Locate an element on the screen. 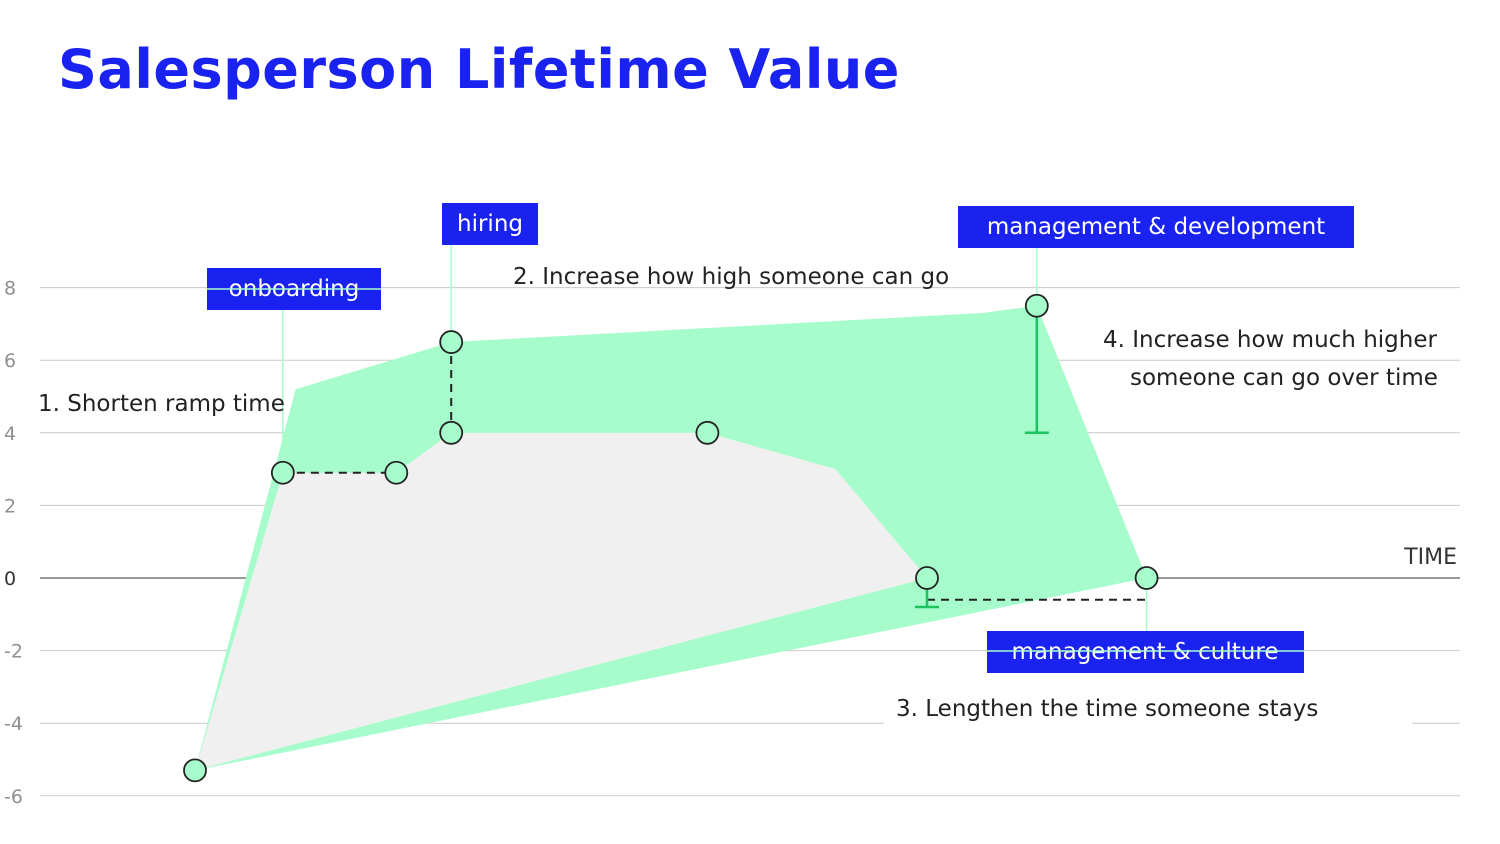 Image resolution: width=1500 pixels, height=844 pixels. annotation-higher-line1: 4. Increase how much higher is located at coordinates (1270, 340).